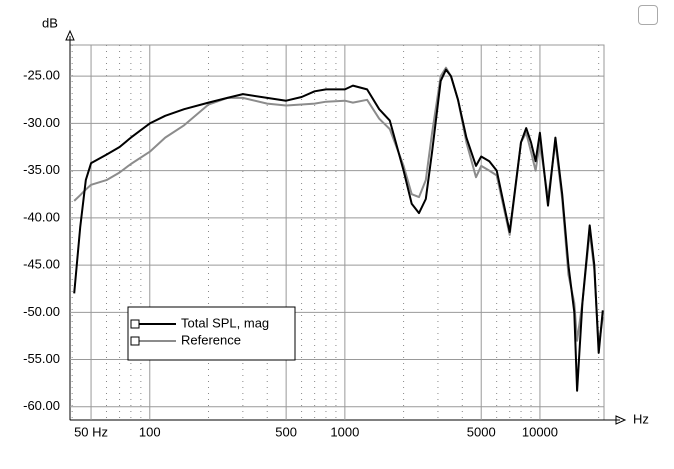 The width and height of the screenshot is (674, 469). What do you see at coordinates (41, 75) in the screenshot?
I see `y-tick-label: -25.00` at bounding box center [41, 75].